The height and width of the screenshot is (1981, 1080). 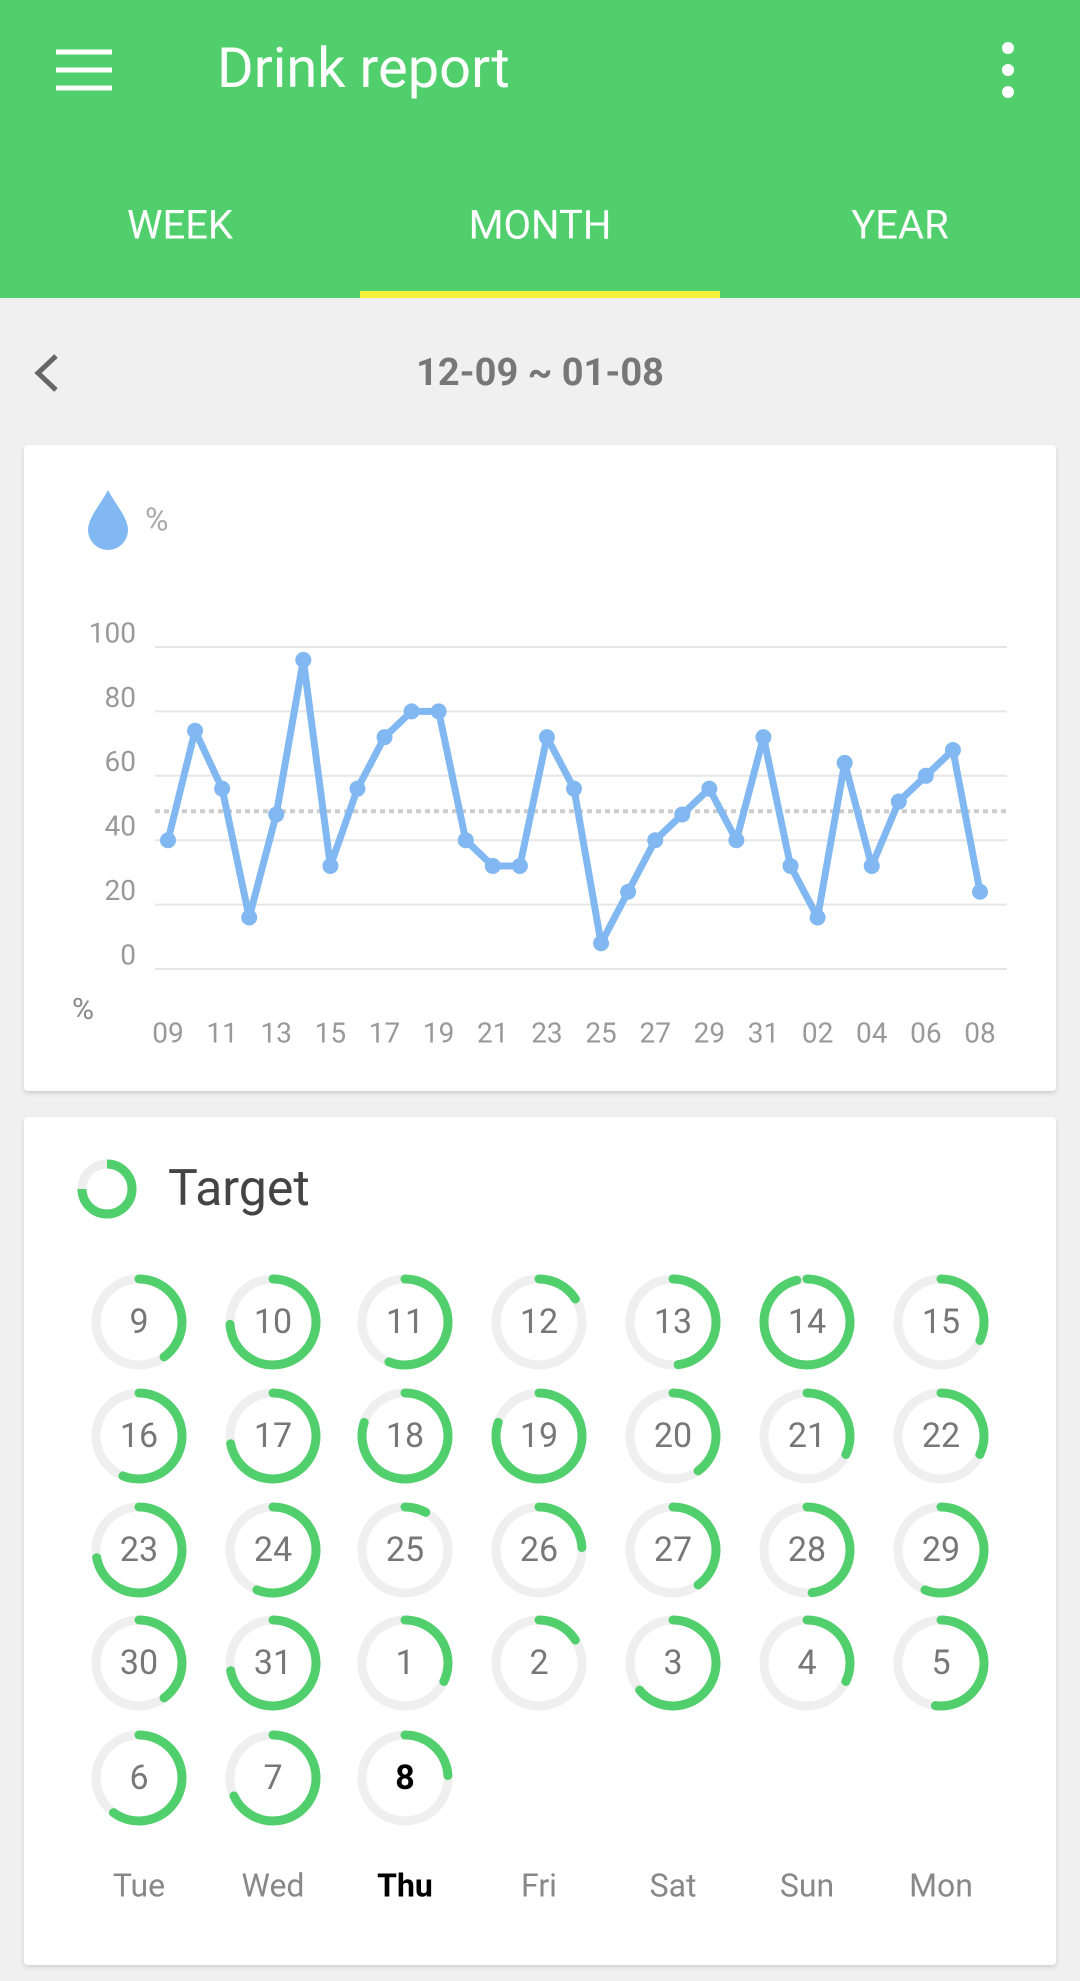 What do you see at coordinates (540, 294) in the screenshot?
I see `tab-indicator` at bounding box center [540, 294].